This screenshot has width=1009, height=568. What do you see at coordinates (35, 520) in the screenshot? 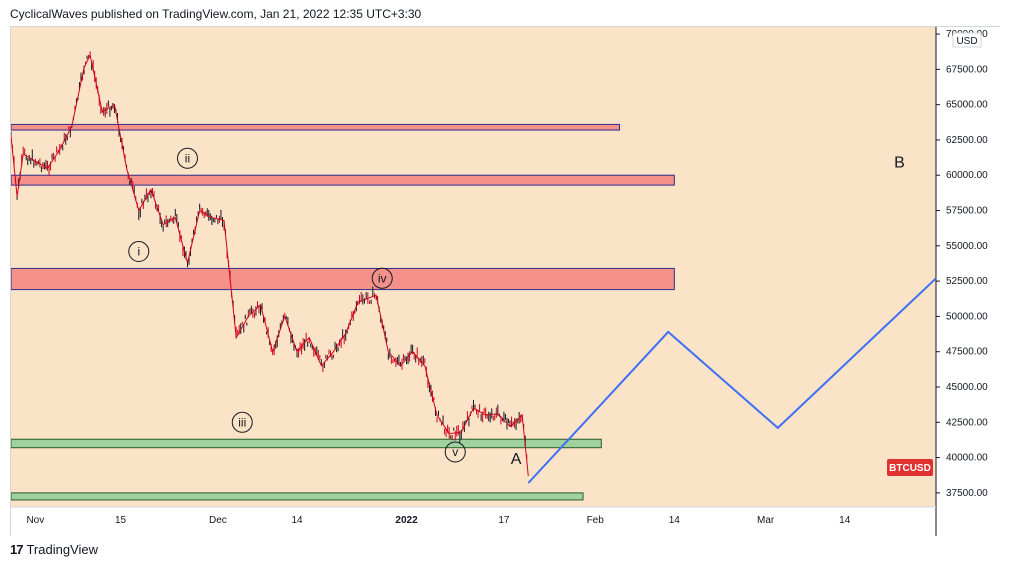
I see `time-tick-label: Nov` at bounding box center [35, 520].